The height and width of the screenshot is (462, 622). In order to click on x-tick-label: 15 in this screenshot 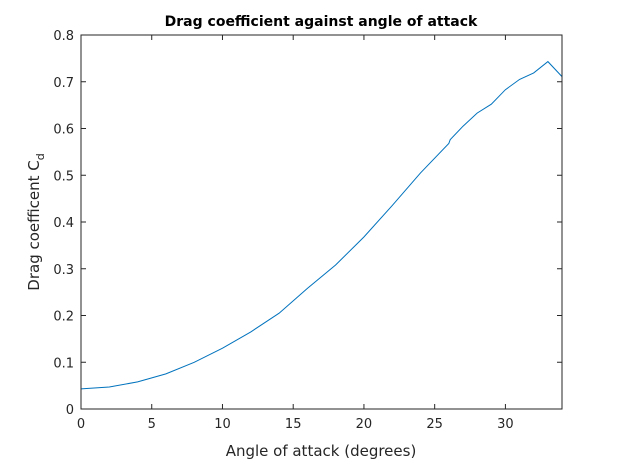, I will do `click(293, 424)`.